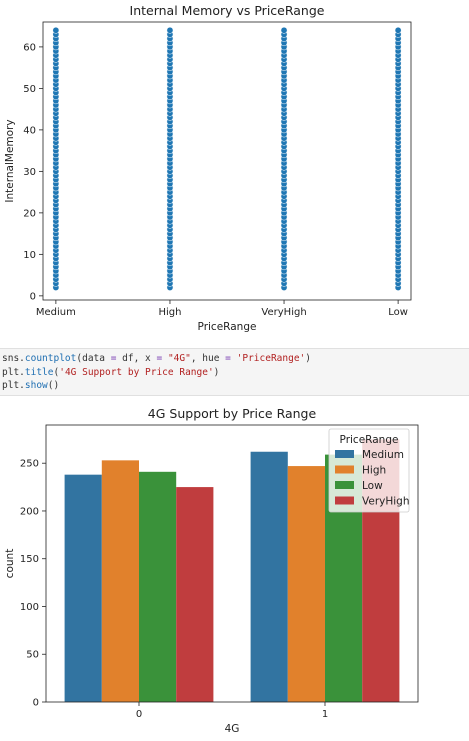 Image resolution: width=469 pixels, height=741 pixels. I want to click on x-tick-label: VeryHigh, so click(283, 312).